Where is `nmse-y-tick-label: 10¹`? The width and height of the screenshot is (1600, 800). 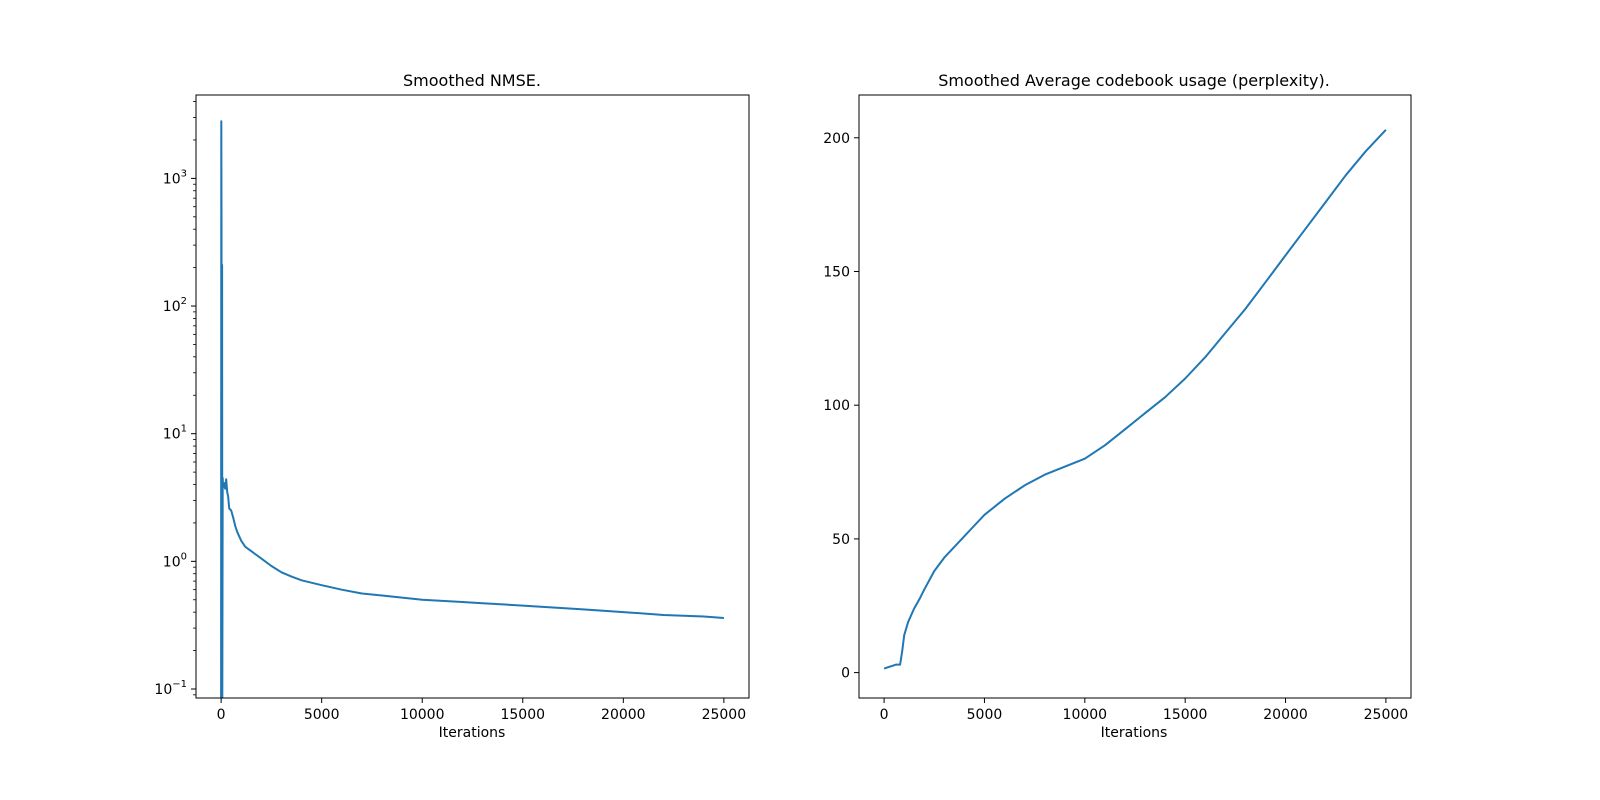 nmse-y-tick-label: 10¹ is located at coordinates (175, 433).